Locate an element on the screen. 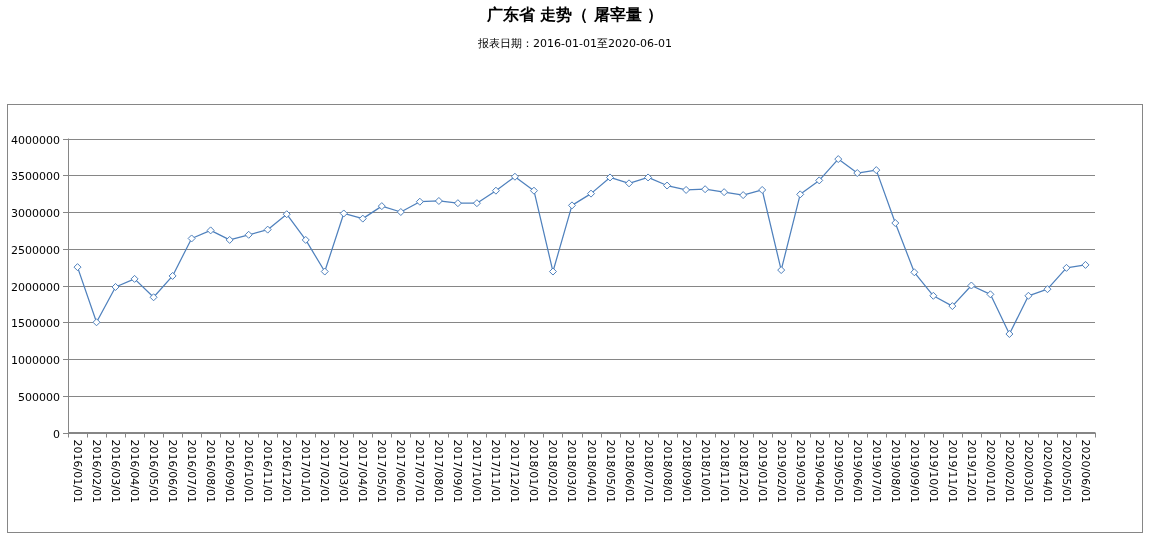 Image resolution: width=1150 pixels, height=536 pixels. x-tick-label: 2017/12/01 is located at coordinates (515, 471).